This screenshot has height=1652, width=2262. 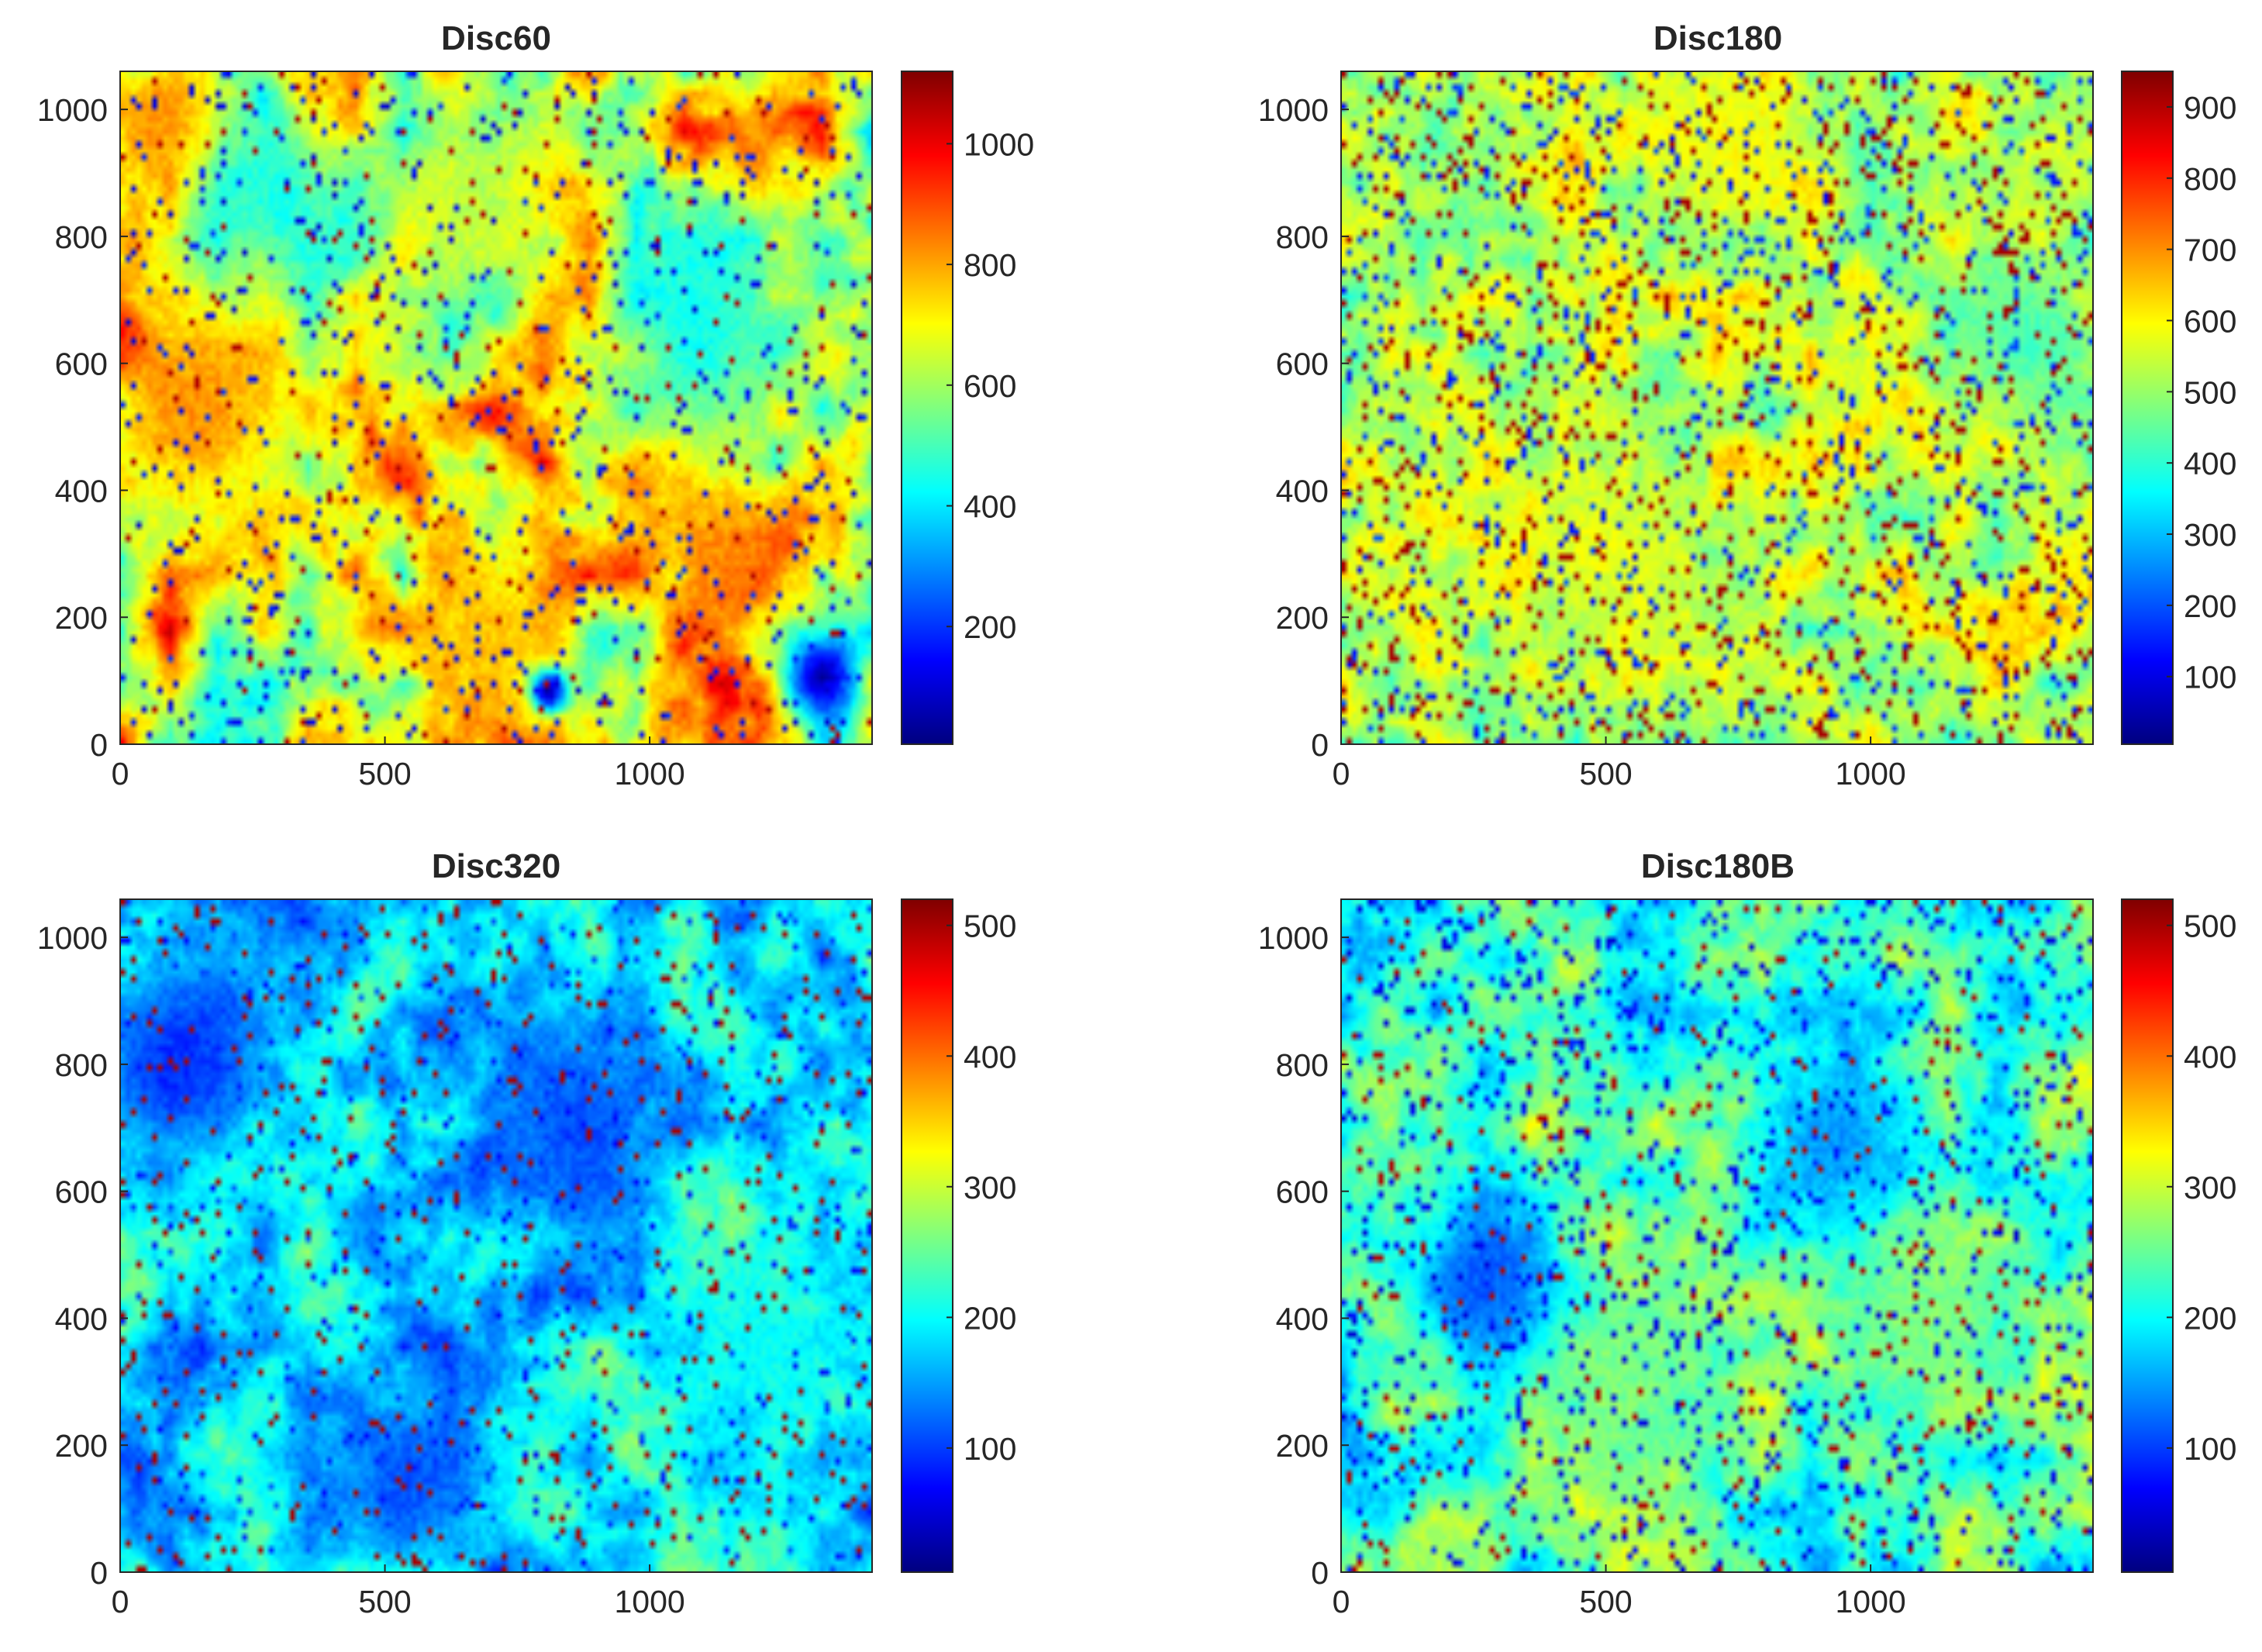 I want to click on panel-title: Disc320, so click(x=496, y=866).